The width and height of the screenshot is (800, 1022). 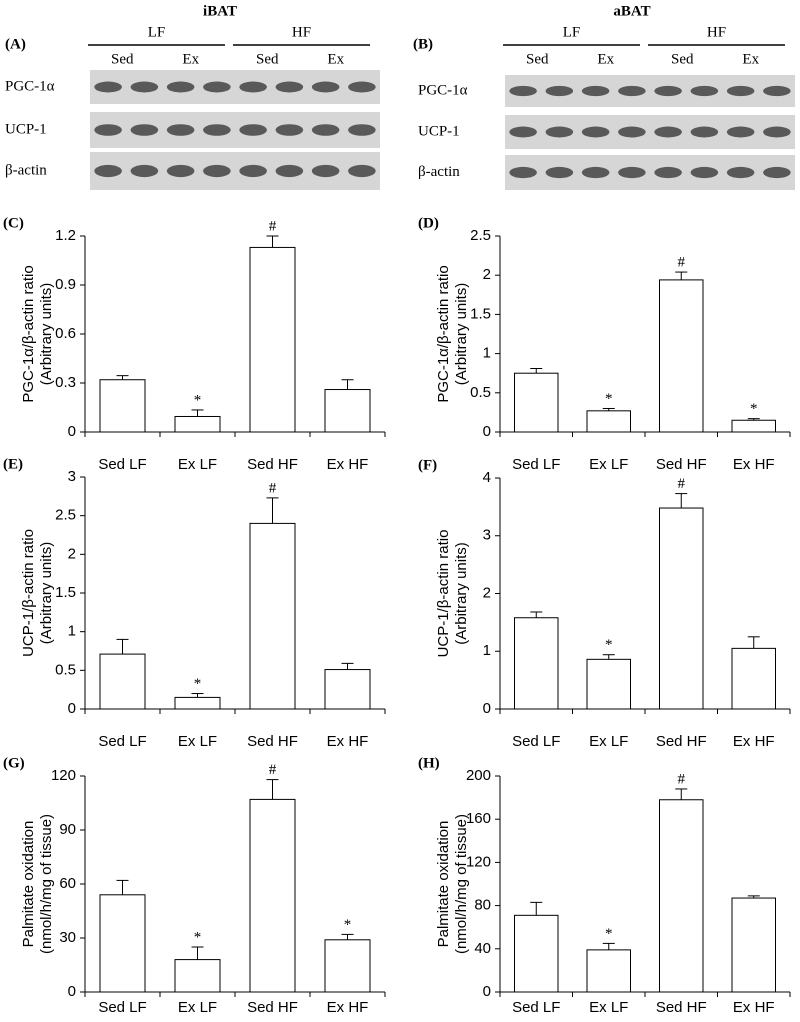 What do you see at coordinates (26, 129) in the screenshot?
I see `blot-row-label: UCP-1` at bounding box center [26, 129].